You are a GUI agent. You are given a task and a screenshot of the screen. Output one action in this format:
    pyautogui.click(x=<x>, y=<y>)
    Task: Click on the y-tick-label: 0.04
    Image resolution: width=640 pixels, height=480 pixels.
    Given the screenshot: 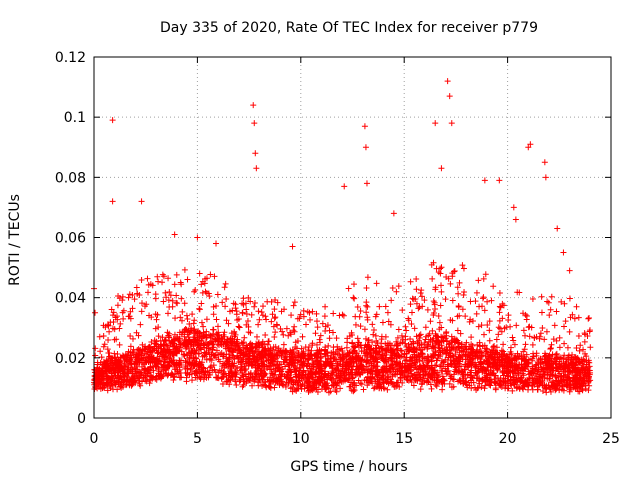 What is the action you would take?
    pyautogui.click(x=70, y=299)
    